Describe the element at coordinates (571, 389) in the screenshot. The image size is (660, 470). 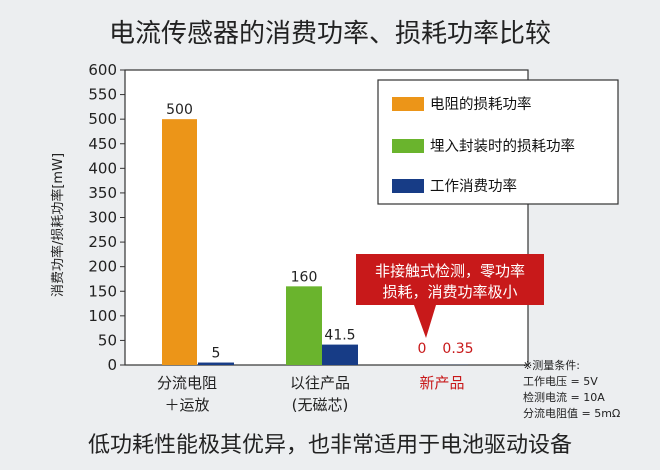
I see `measurement-note: ※测量条件: 工作电压 = 5V 检测电流 = 10A 分流电阻值 = 5mΩ` at that location.